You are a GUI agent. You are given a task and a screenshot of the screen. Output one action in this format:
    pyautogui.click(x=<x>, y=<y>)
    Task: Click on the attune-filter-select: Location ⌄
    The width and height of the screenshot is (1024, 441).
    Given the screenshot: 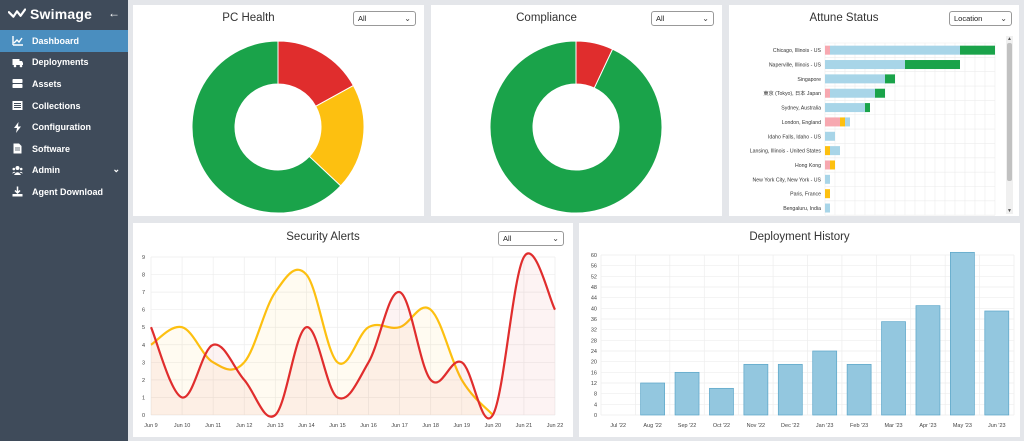 What is the action you would take?
    pyautogui.click(x=980, y=18)
    